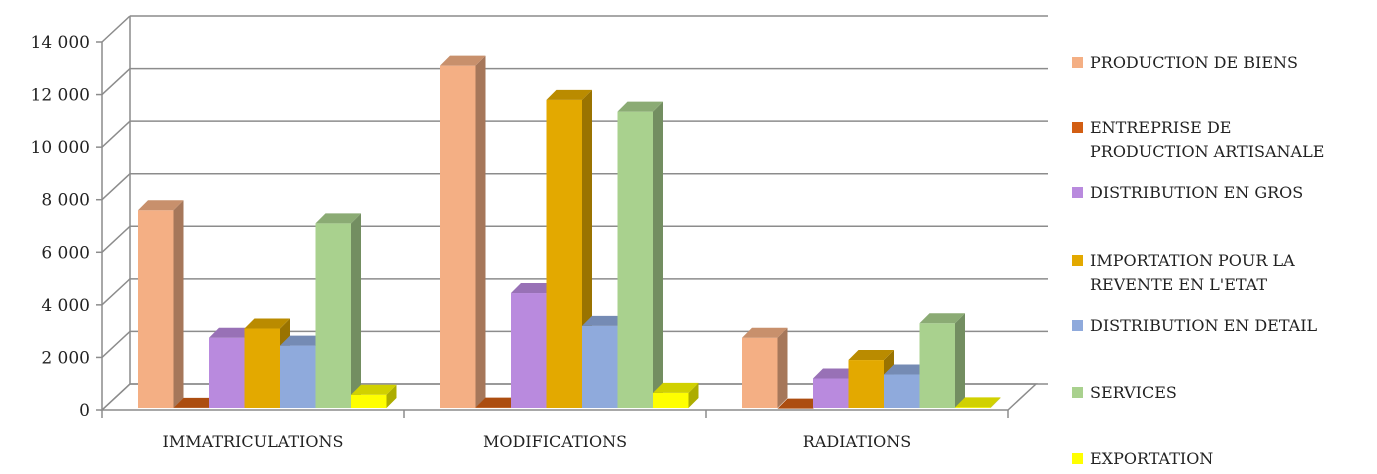 This screenshot has height=474, width=1377. Describe the element at coordinates (60, 148) in the screenshot. I see `y-tick-label: 10 000` at that location.